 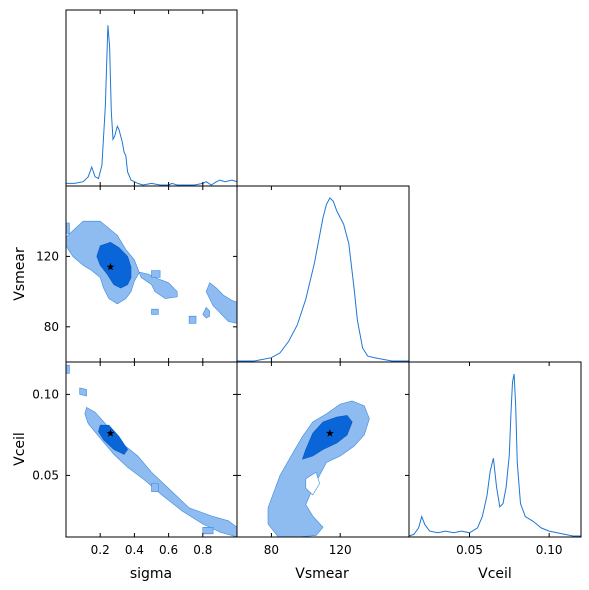 I want to click on x-tick-label-Vceil-1: 0.10, so click(x=549, y=550).